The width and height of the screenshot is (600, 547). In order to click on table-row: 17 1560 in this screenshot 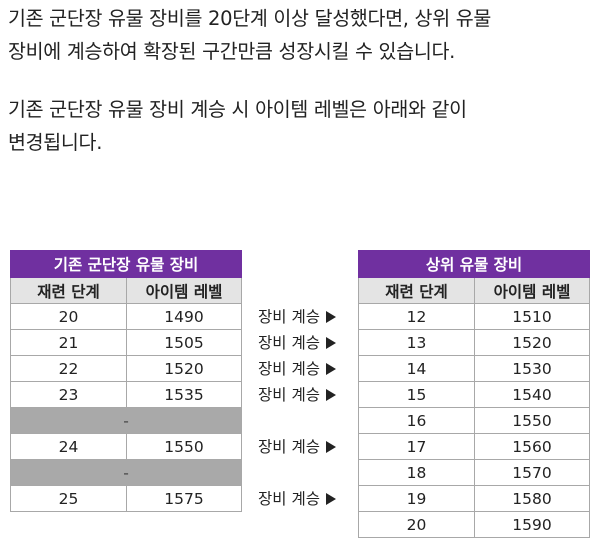, I will do `click(474, 446)`.